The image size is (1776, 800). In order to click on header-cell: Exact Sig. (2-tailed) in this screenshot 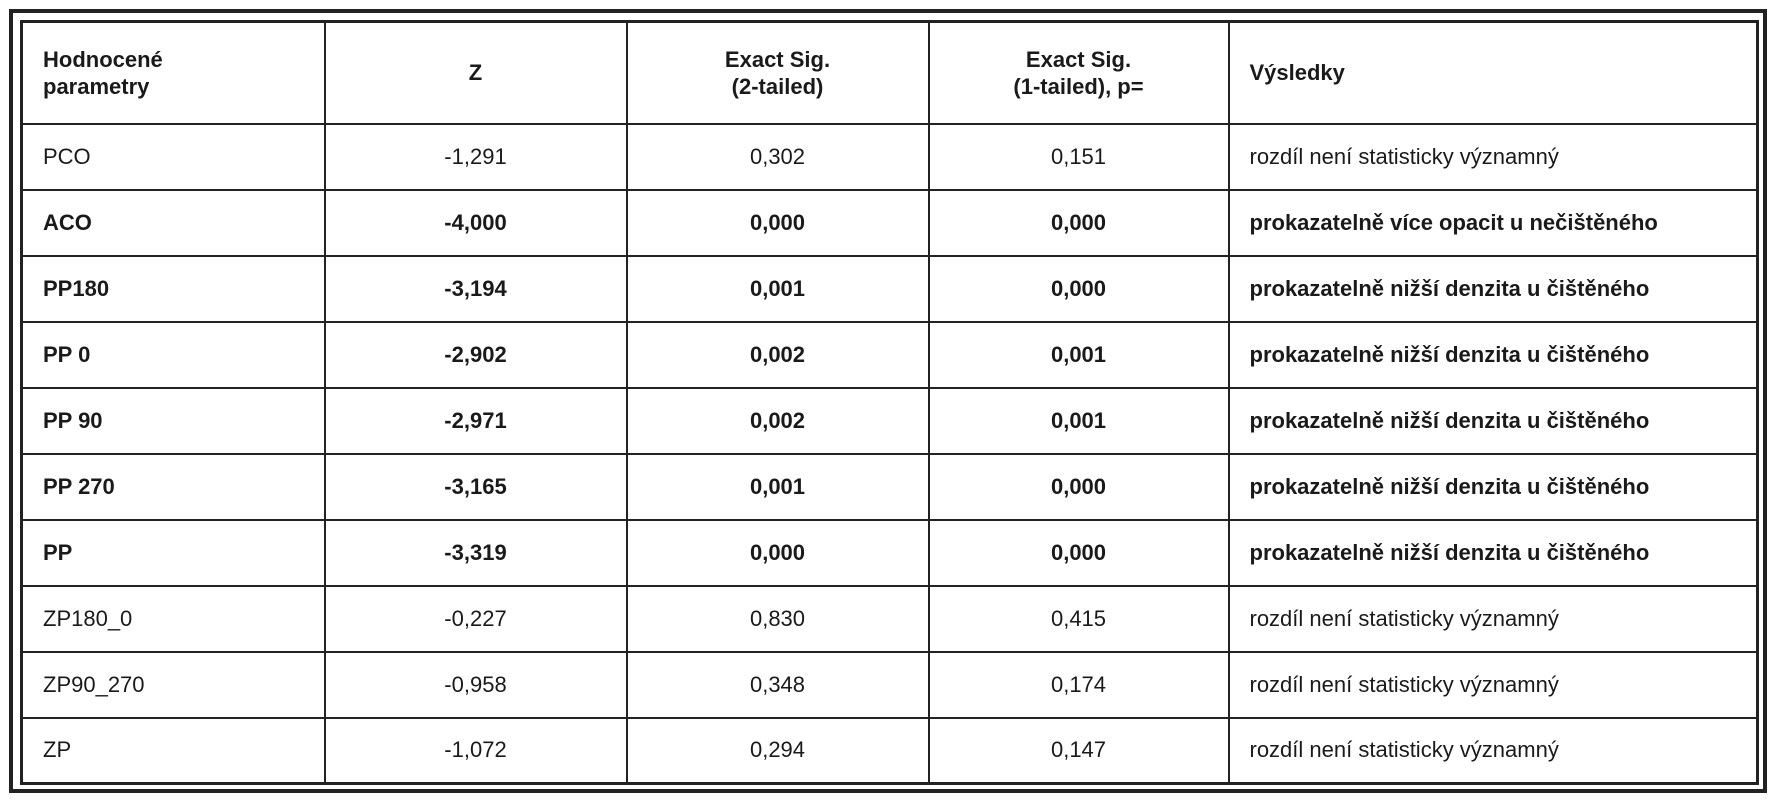, I will do `click(777, 72)`.